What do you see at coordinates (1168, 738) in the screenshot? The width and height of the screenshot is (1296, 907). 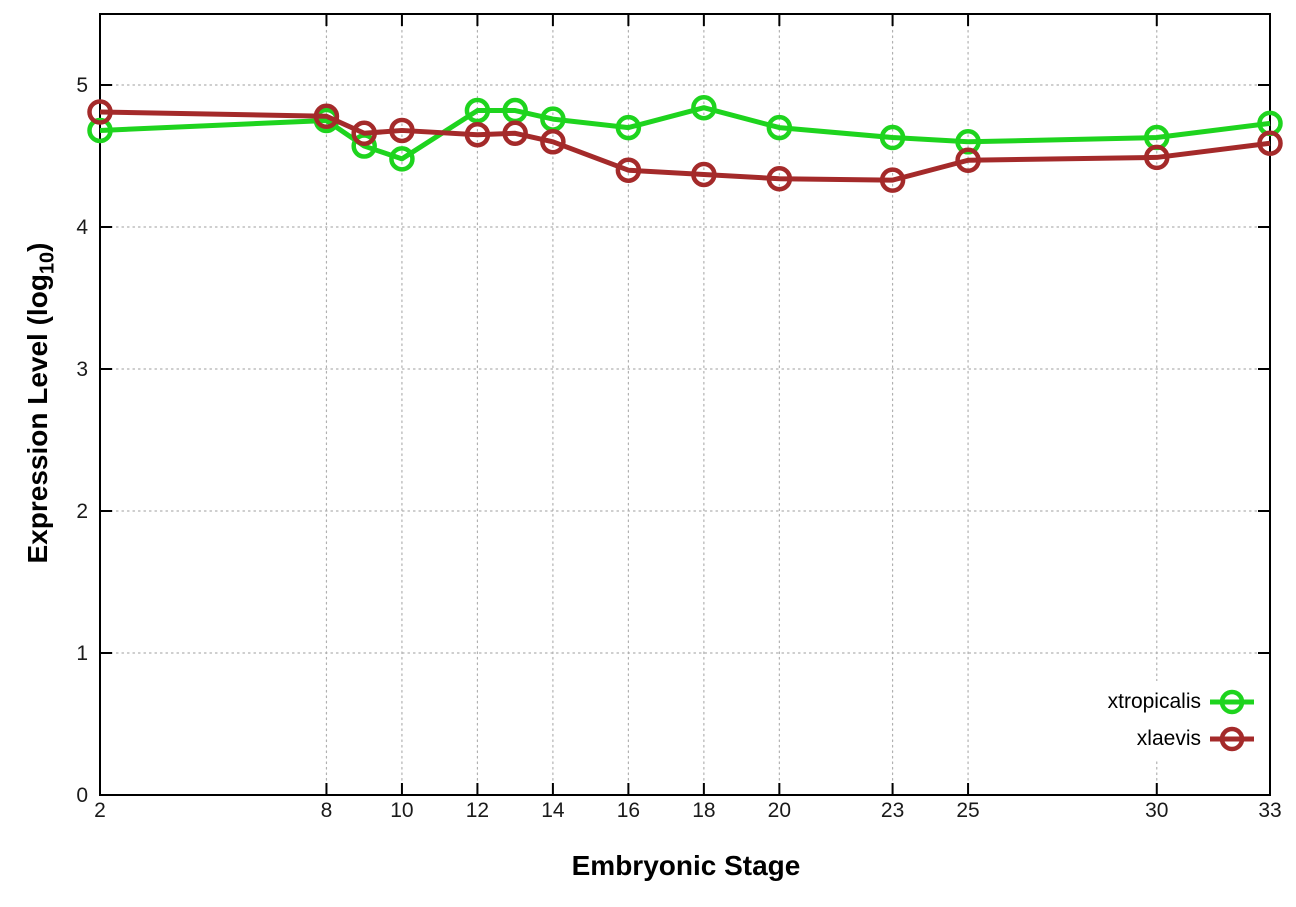 I see `legend-label-xlaevis: xlaevis` at bounding box center [1168, 738].